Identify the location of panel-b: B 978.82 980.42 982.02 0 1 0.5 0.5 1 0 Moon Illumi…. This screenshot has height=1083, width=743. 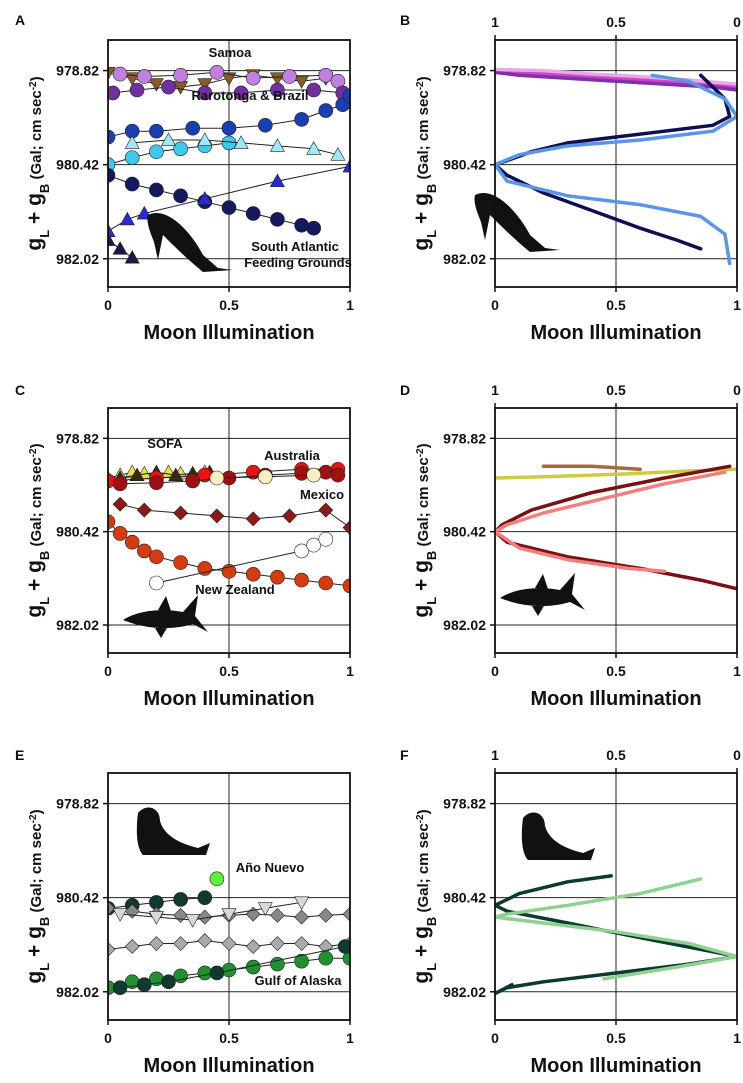
(570, 178).